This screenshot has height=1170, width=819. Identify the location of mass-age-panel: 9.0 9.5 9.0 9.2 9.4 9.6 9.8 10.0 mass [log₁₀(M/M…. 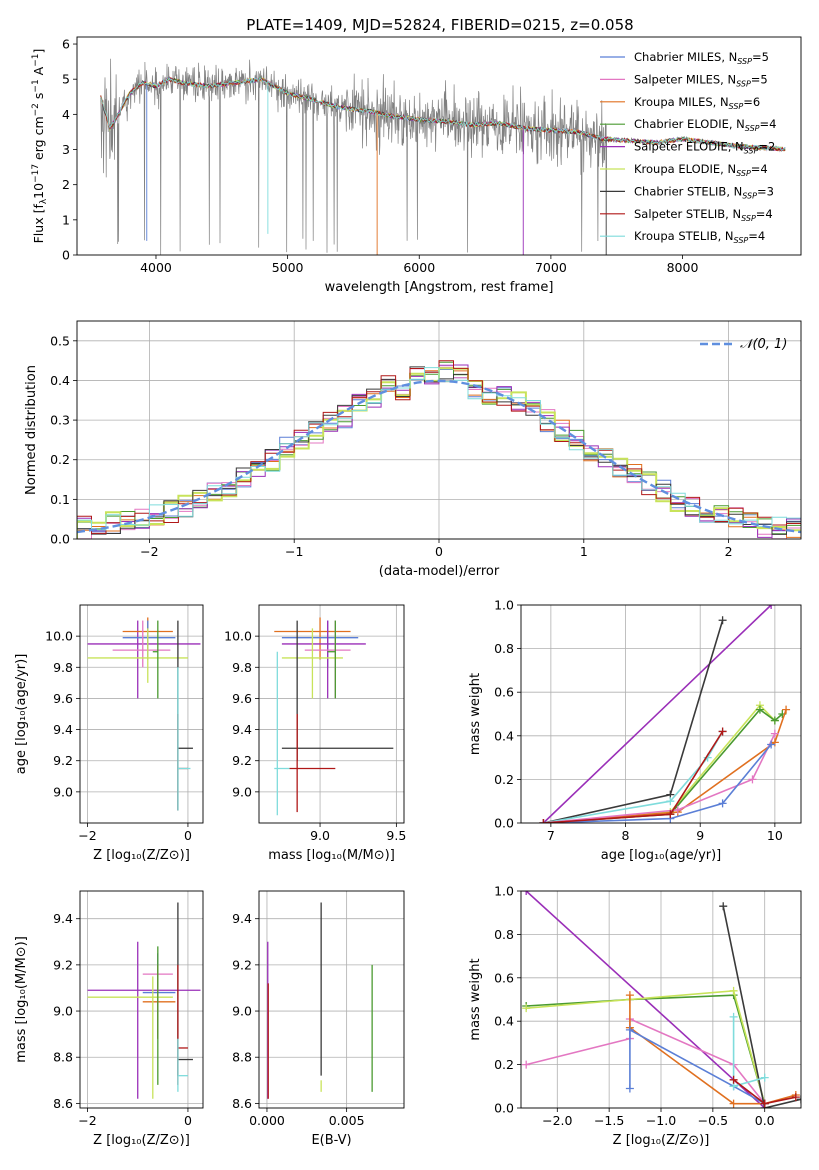
(315, 733).